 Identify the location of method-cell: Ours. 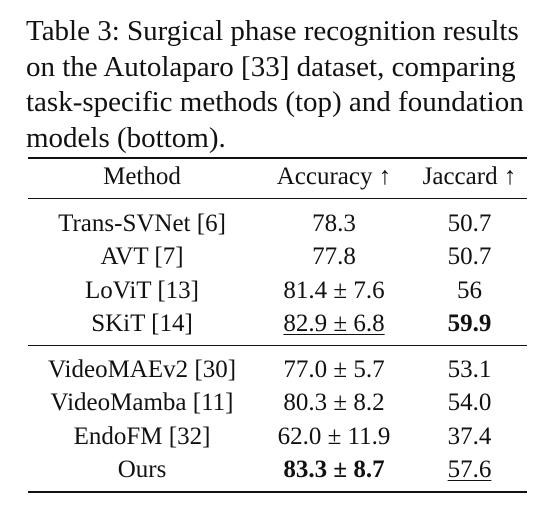
(142, 469).